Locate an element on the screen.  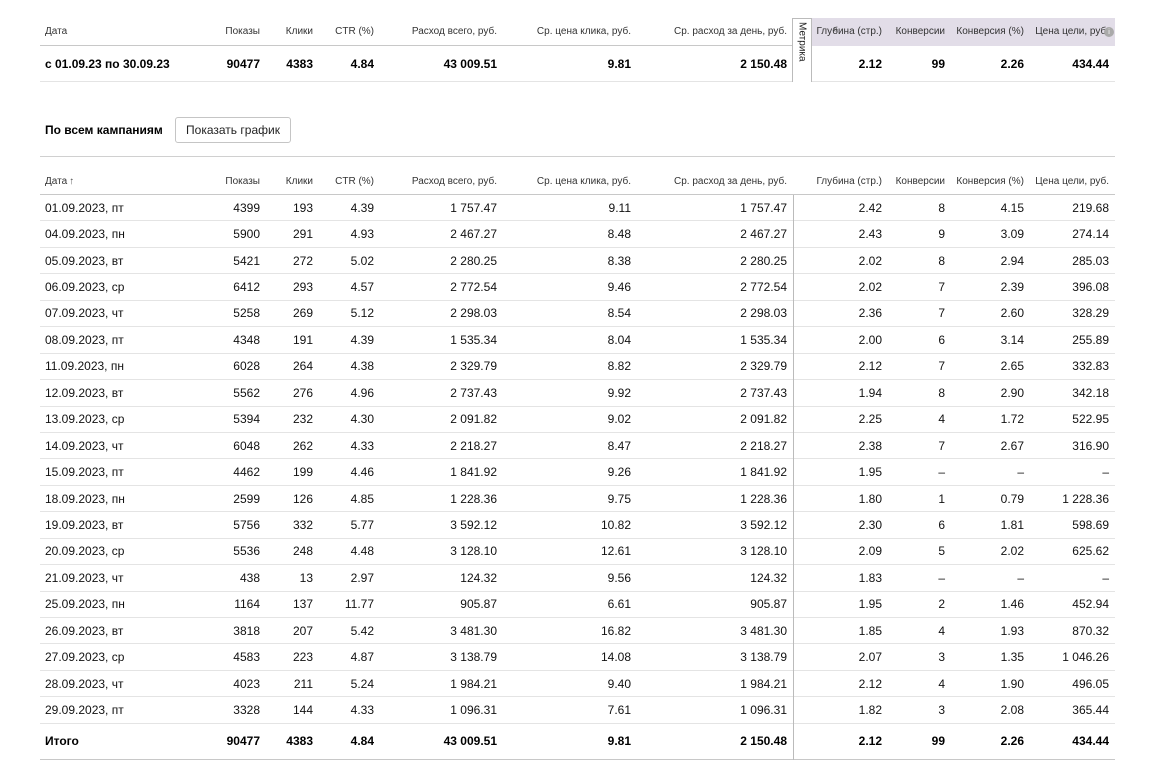
cell-daily: 2 218.27 is located at coordinates (763, 445).